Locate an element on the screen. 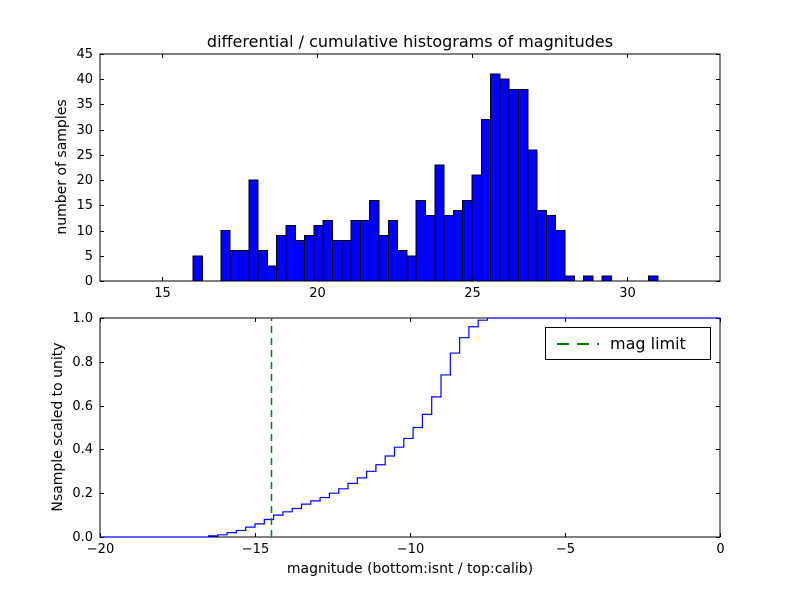  svg-text: 0.2 is located at coordinates (82, 493).